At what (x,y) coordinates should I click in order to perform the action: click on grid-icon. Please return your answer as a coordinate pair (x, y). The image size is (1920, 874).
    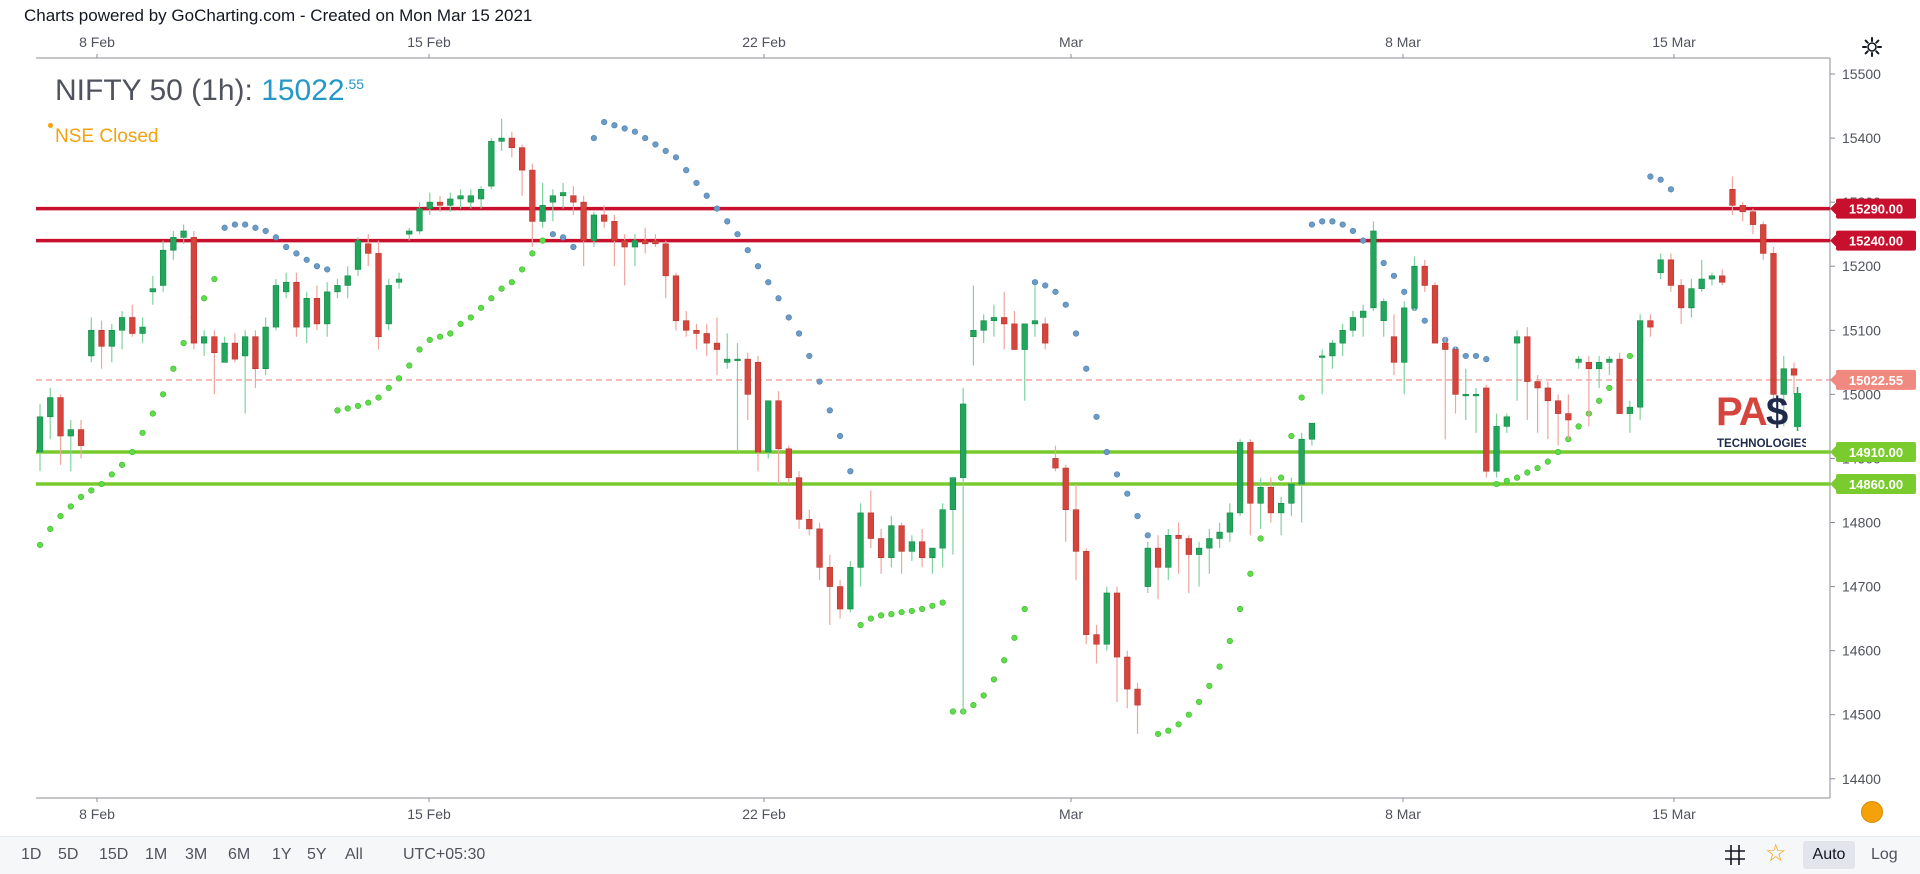
    Looking at the image, I should click on (1735, 855).